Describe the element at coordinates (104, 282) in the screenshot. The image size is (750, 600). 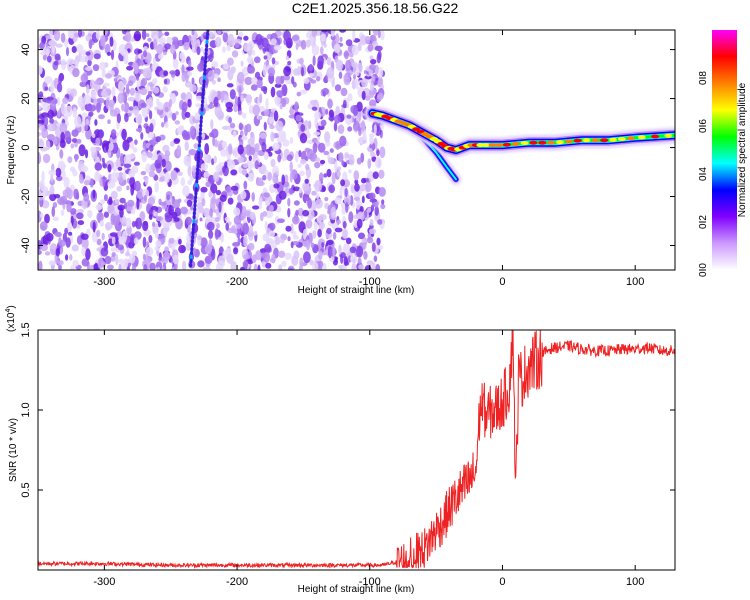
I see `spectrogram-x-tick-label: -300` at that location.